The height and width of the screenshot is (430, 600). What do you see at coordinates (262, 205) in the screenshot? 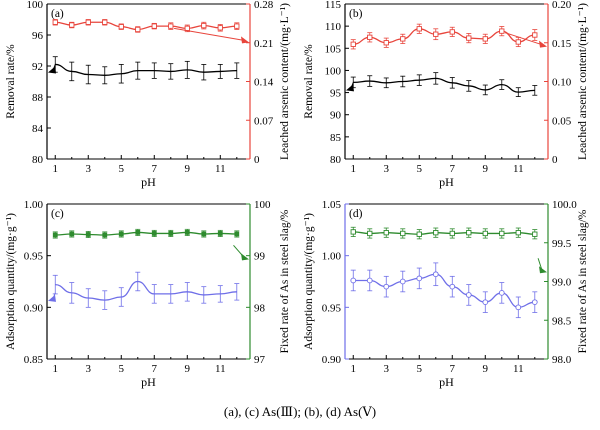
I see `right-tick-label: 100` at bounding box center [262, 205].